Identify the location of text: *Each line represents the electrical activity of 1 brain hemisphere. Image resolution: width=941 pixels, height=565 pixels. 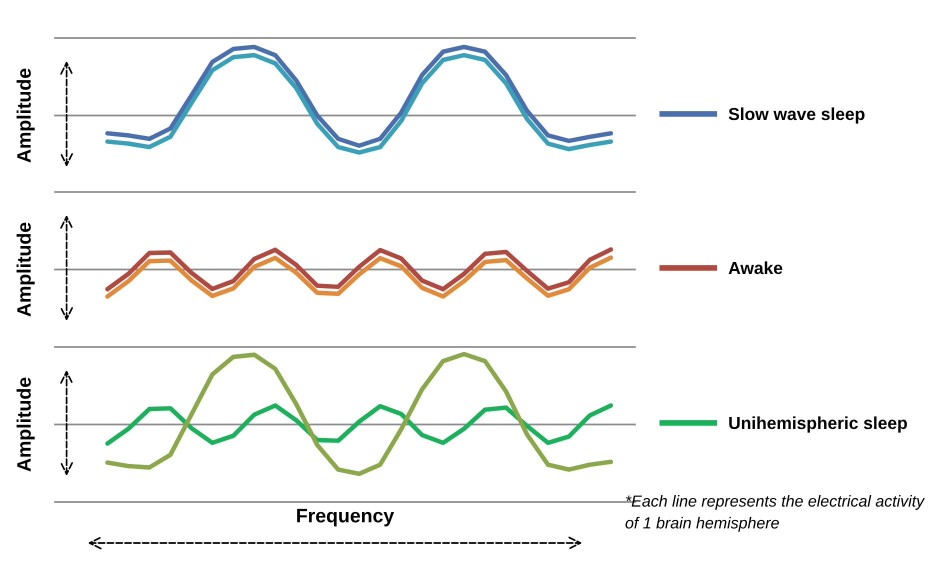
(775, 513).